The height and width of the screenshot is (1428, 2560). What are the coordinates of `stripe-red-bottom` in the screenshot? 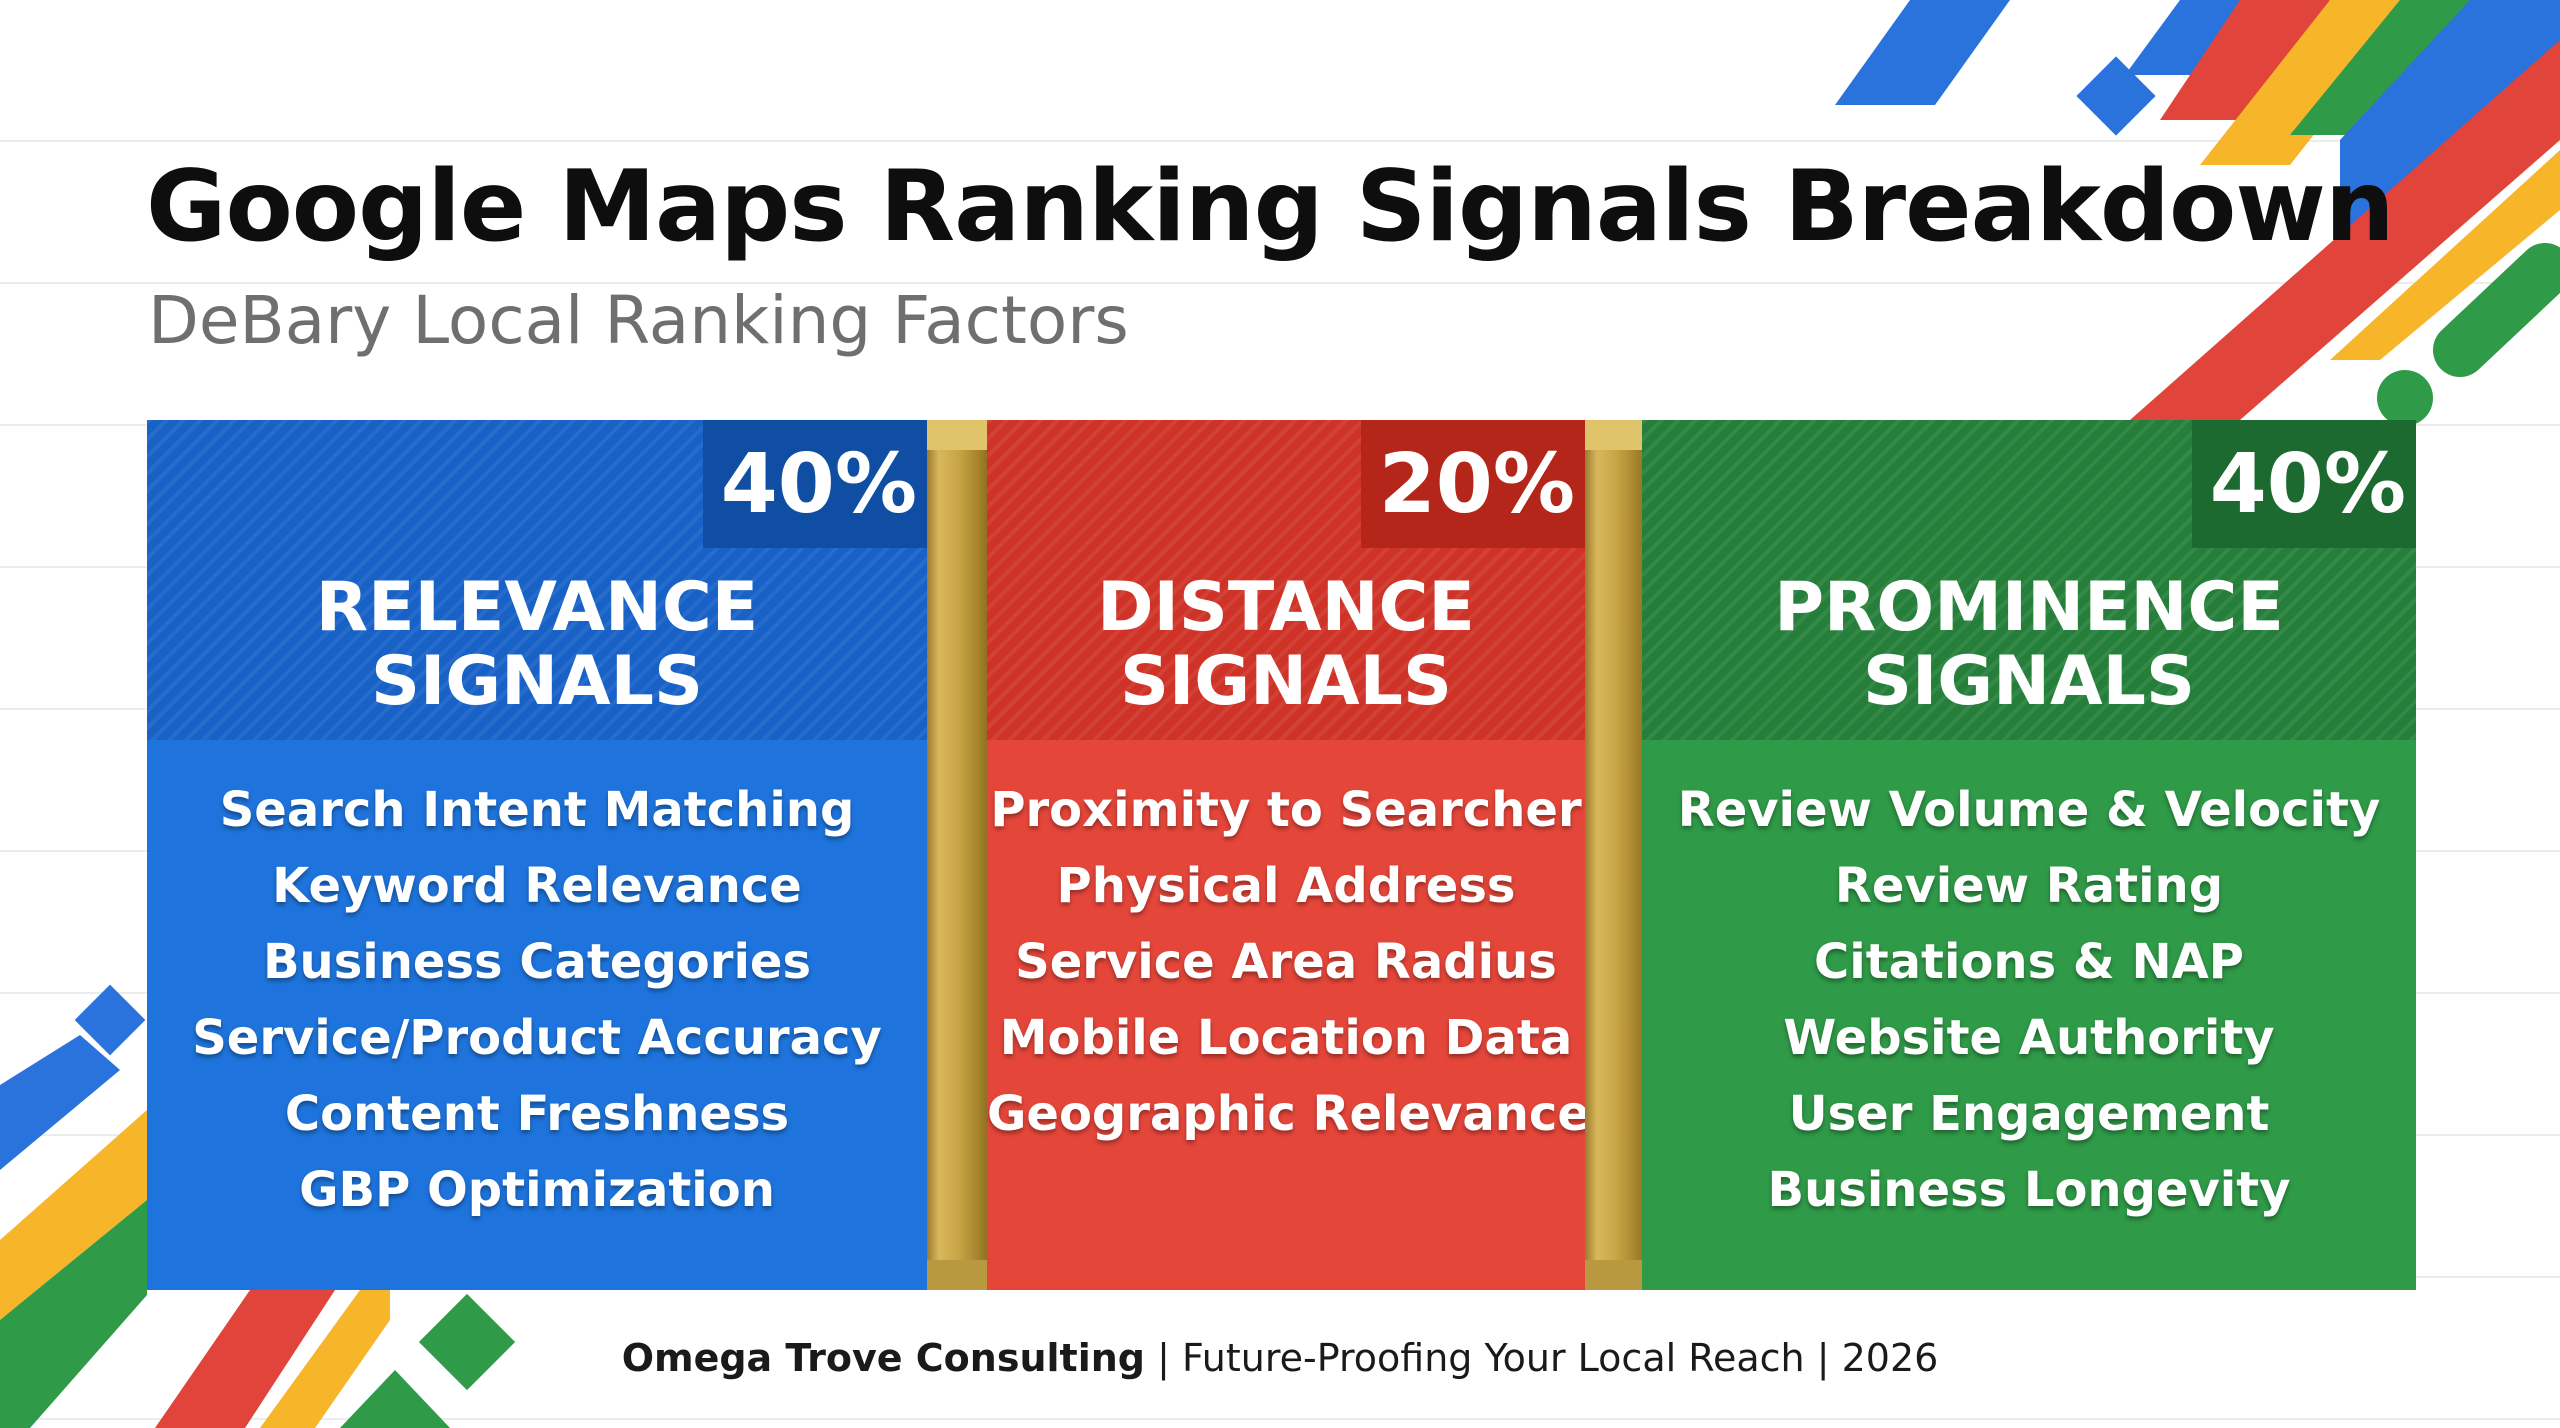 It's located at (245, 1359).